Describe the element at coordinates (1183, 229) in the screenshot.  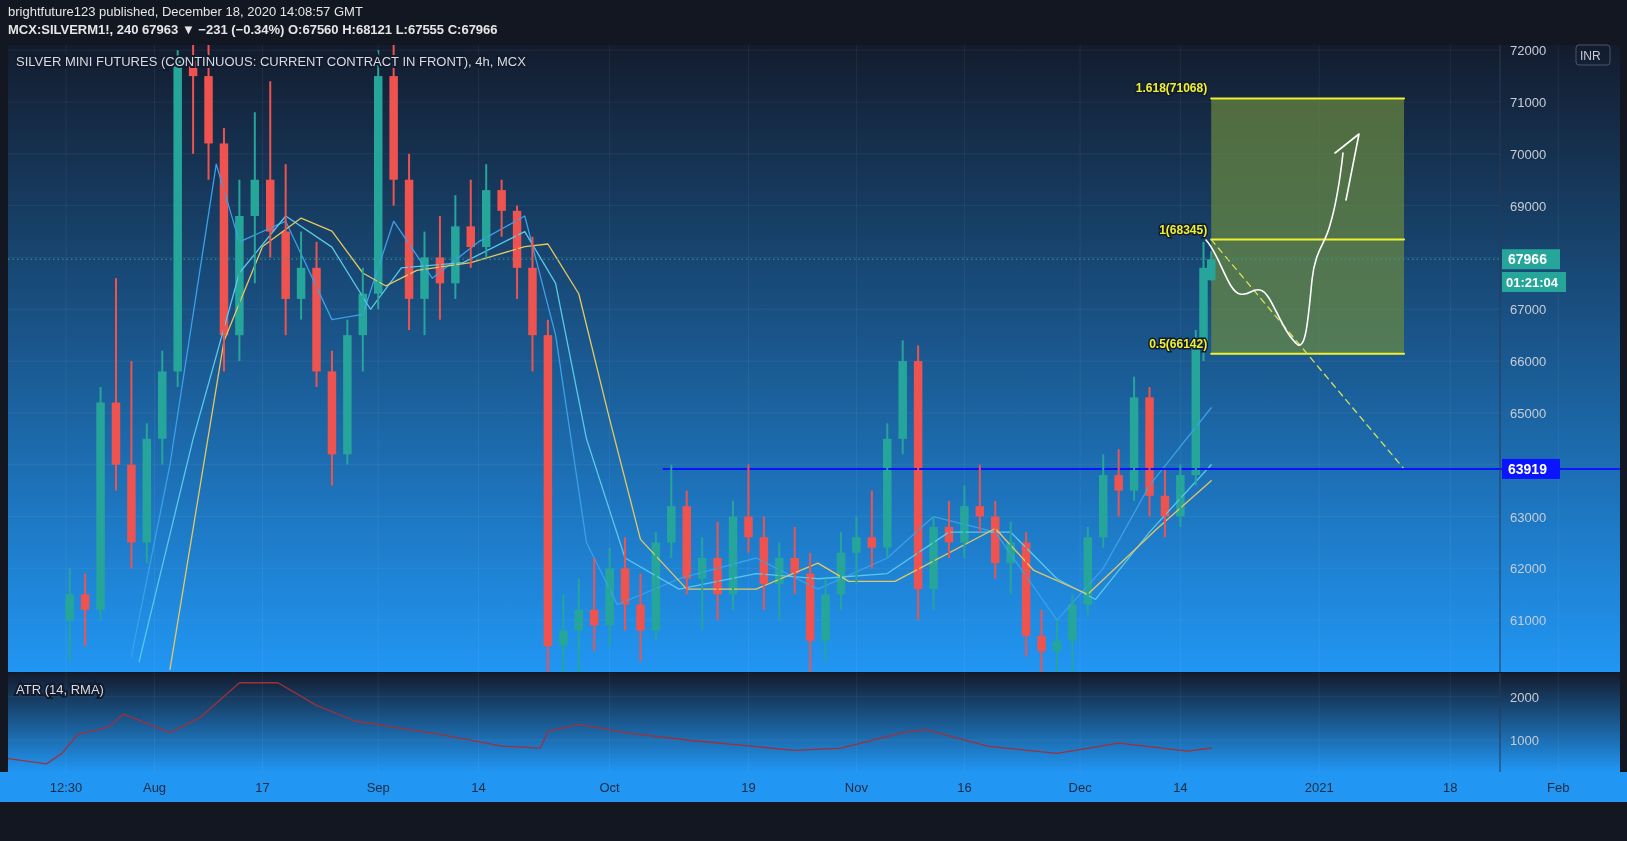
I see `series-label: 1(68345)` at that location.